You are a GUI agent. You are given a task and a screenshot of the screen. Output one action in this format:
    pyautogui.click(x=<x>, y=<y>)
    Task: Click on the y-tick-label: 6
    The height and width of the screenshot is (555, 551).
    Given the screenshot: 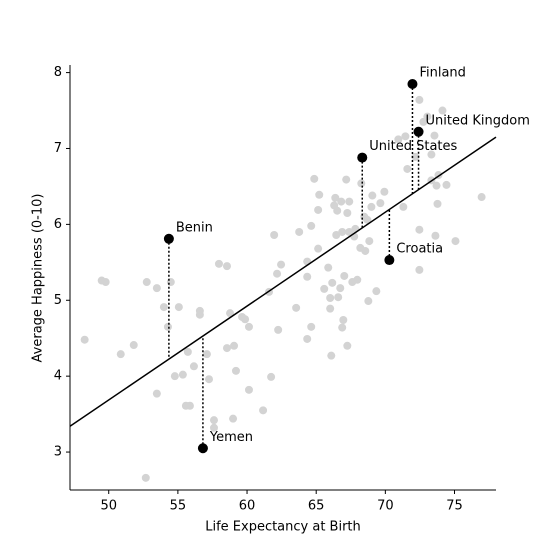 What is the action you would take?
    pyautogui.click(x=58, y=224)
    